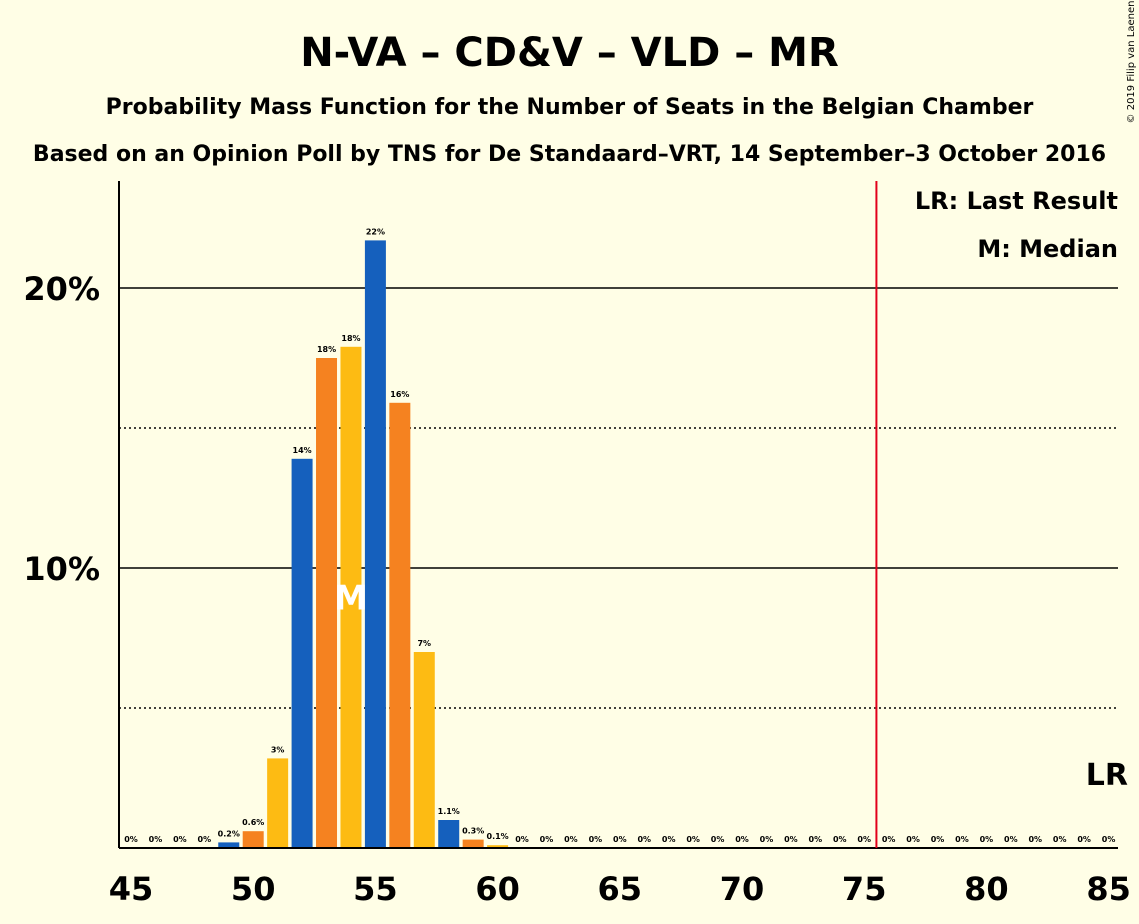 This screenshot has height=924, width=1139. Describe the element at coordinates (61, 289) in the screenshot. I see `y-tick-20: 20%` at that location.